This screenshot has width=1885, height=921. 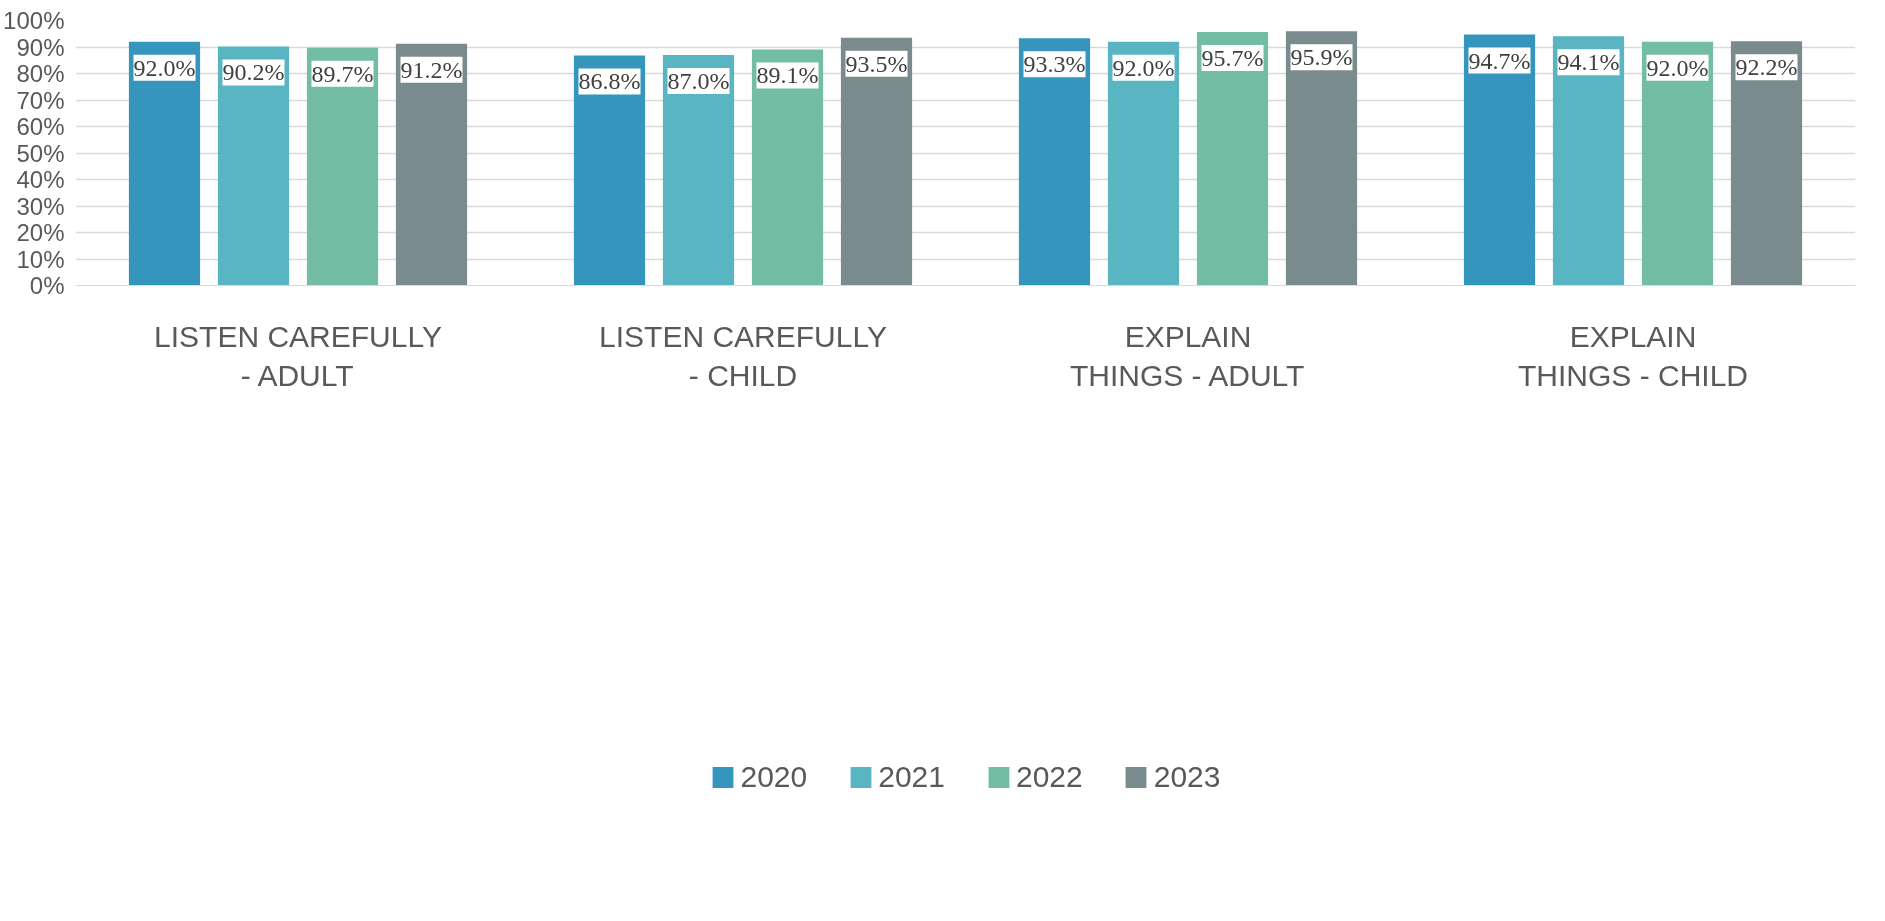 What do you see at coordinates (1633, 356) in the screenshot?
I see `x-tick-label: EXPLAIN THINGS - CHILD` at bounding box center [1633, 356].